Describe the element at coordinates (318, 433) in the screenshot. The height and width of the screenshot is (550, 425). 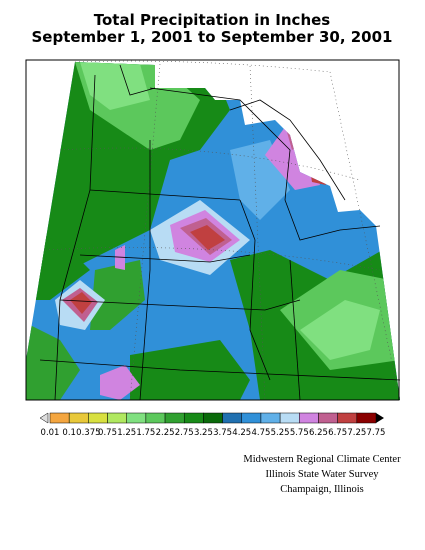
I see `colorbar-label: 6.25` at that location.